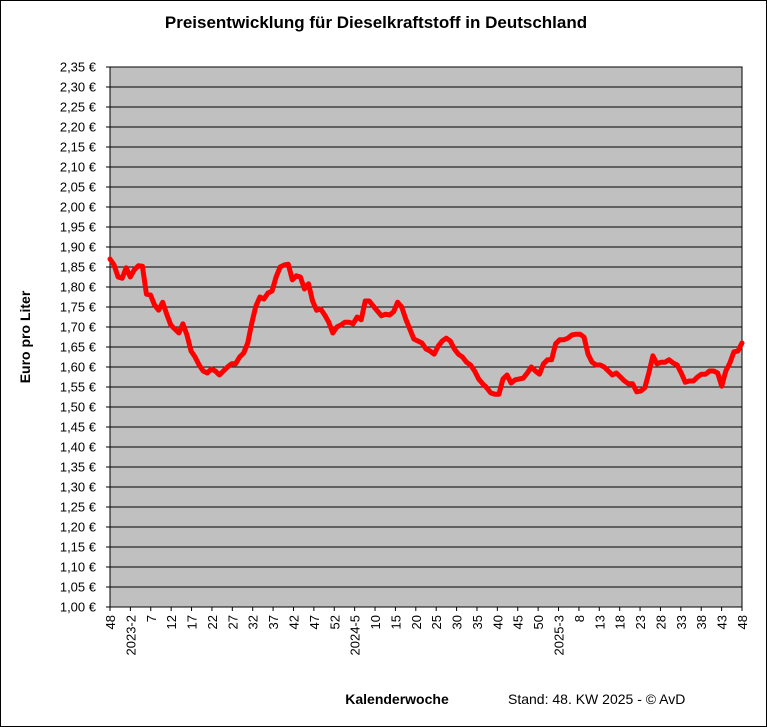  I want to click on x-tick-label: 40, so click(497, 622).